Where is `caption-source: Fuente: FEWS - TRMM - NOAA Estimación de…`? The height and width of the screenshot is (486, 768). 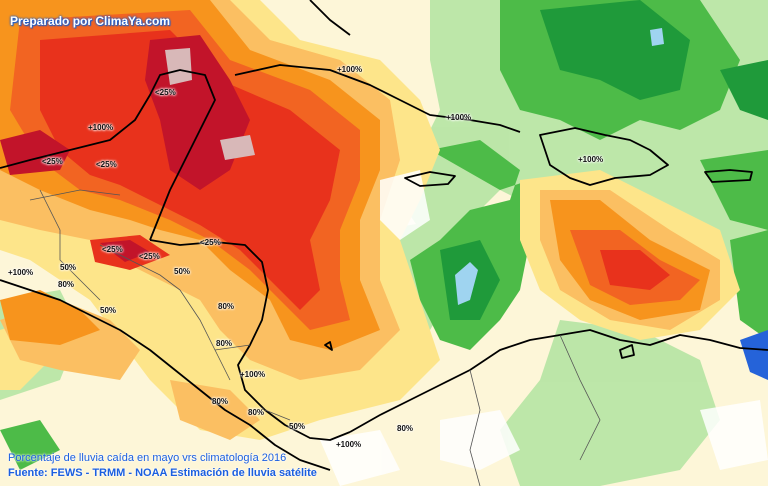 caption-source: Fuente: FEWS - TRMM - NOAA Estimación de… is located at coordinates (162, 473).